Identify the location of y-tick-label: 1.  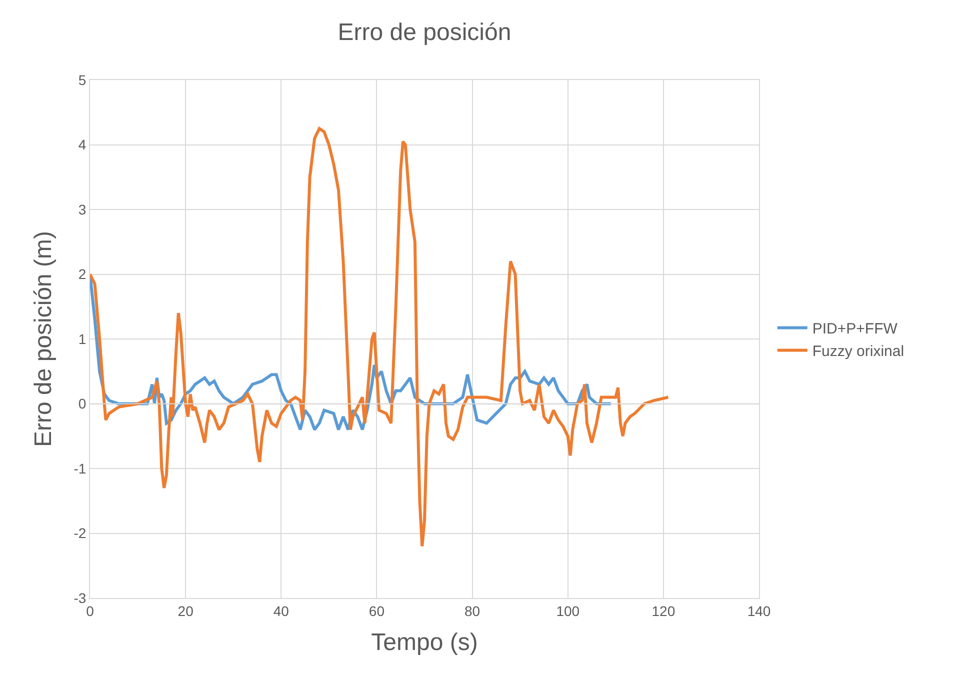
(82, 338).